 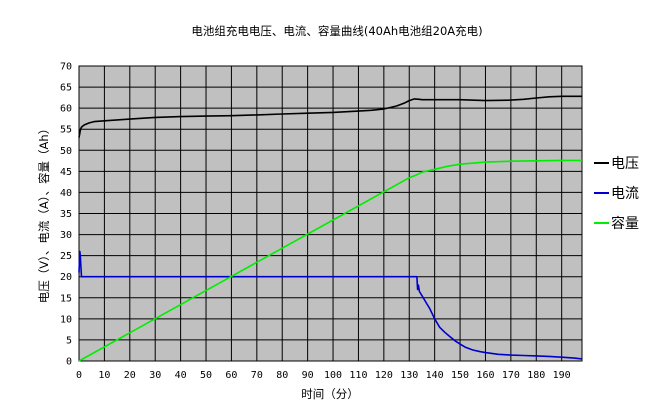 I want to click on legend-label: 电压, so click(x=625, y=164).